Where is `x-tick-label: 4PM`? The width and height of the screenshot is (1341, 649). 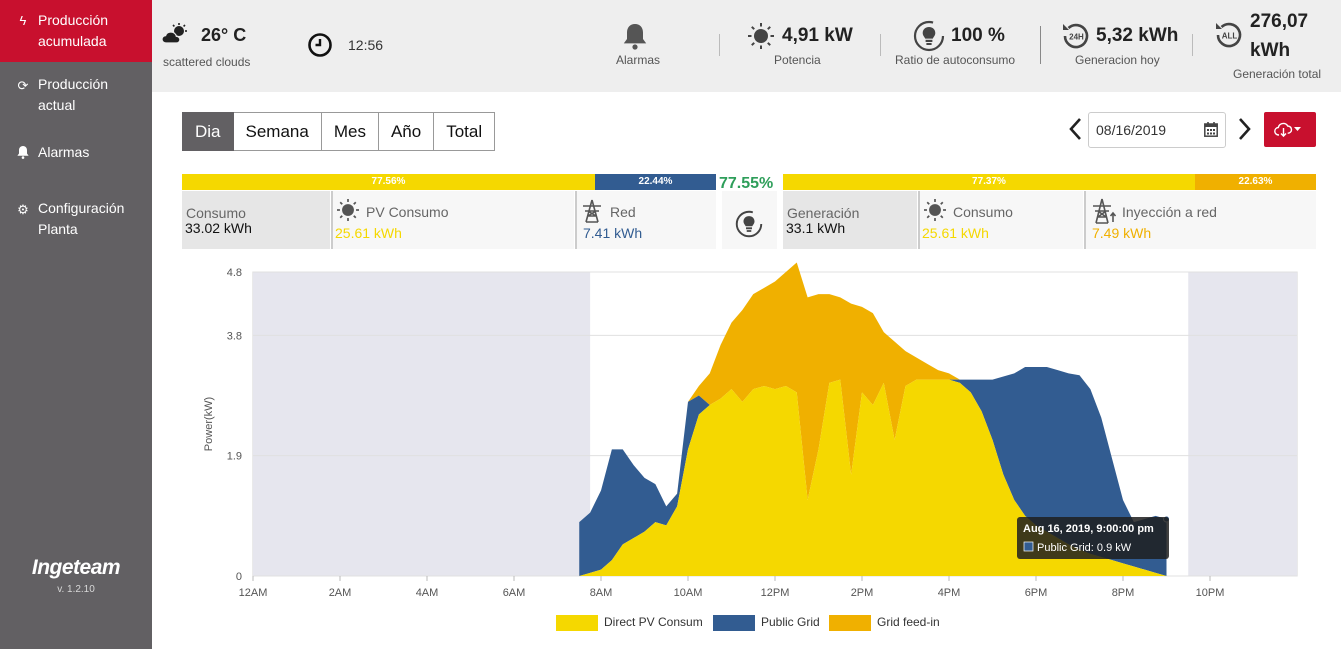
x-tick-label: 4PM is located at coordinates (949, 593).